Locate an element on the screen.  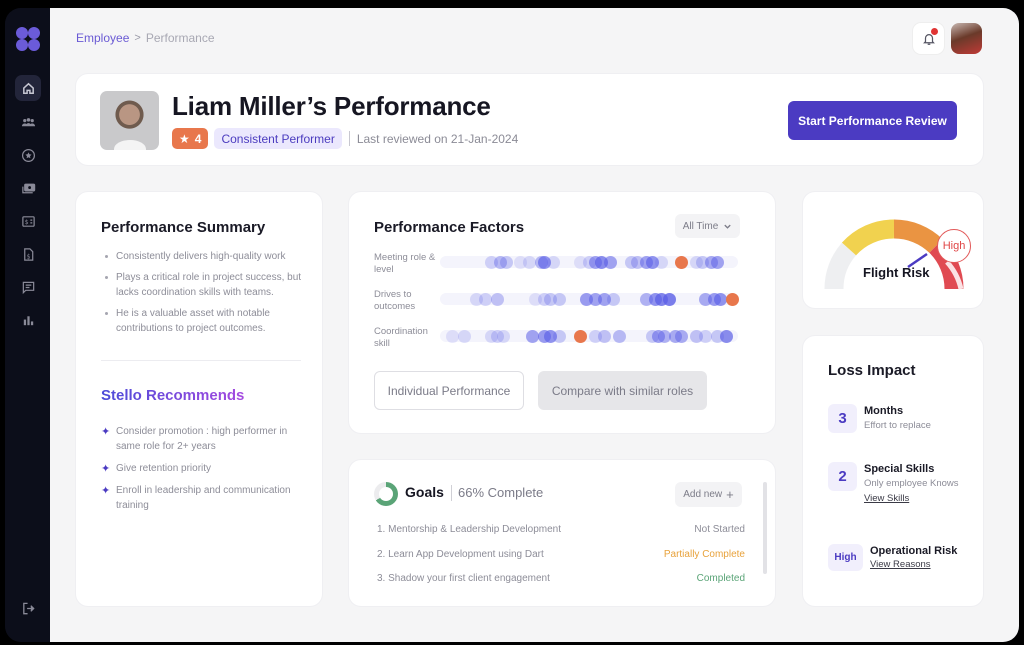
notification-dot is located at coordinates (934, 31).